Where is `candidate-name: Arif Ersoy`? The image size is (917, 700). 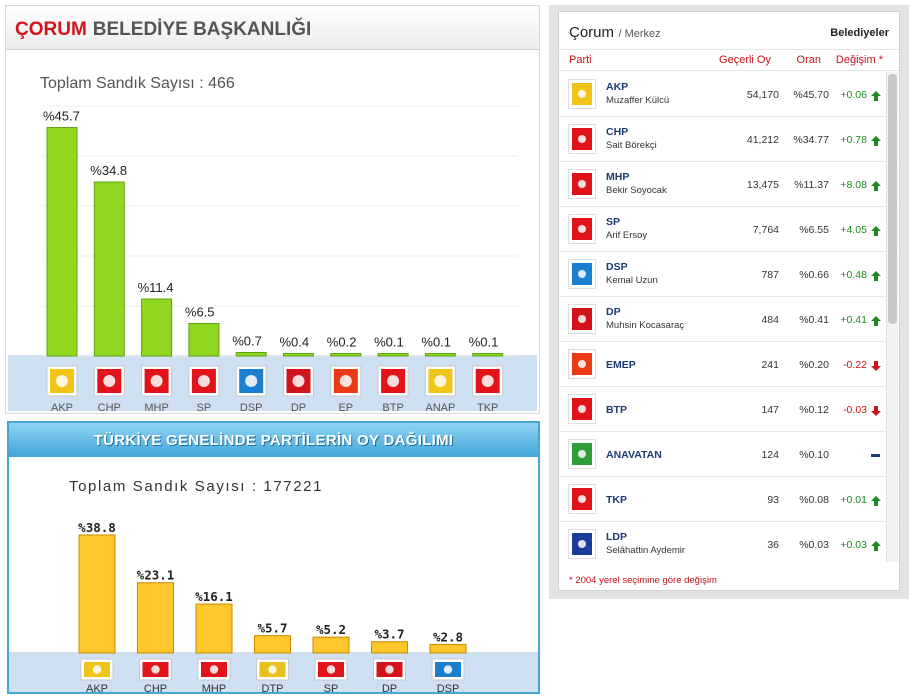 candidate-name: Arif Ersoy is located at coordinates (627, 235).